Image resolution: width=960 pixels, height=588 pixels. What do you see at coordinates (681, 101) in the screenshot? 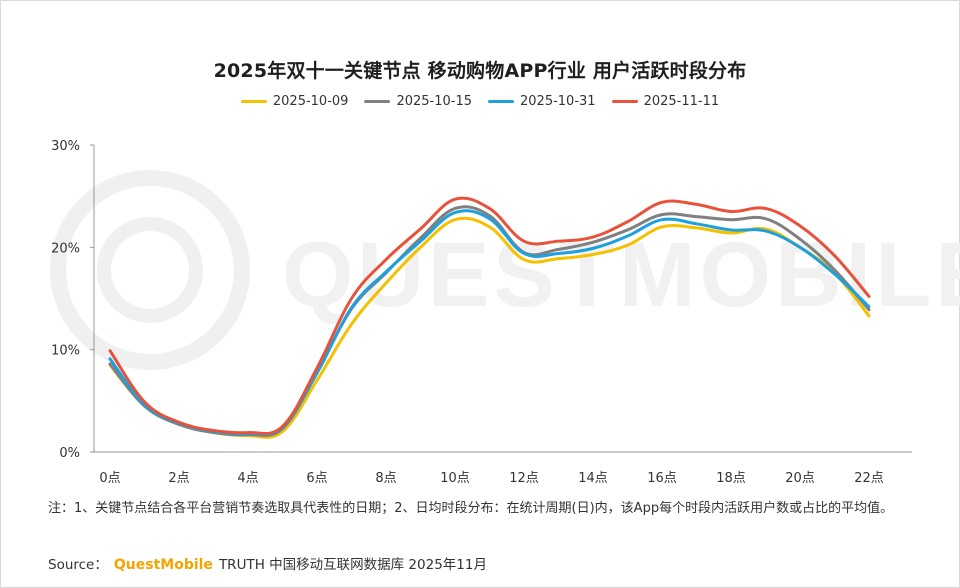
I see `legend-label-4: 2025-11-11` at bounding box center [681, 101].